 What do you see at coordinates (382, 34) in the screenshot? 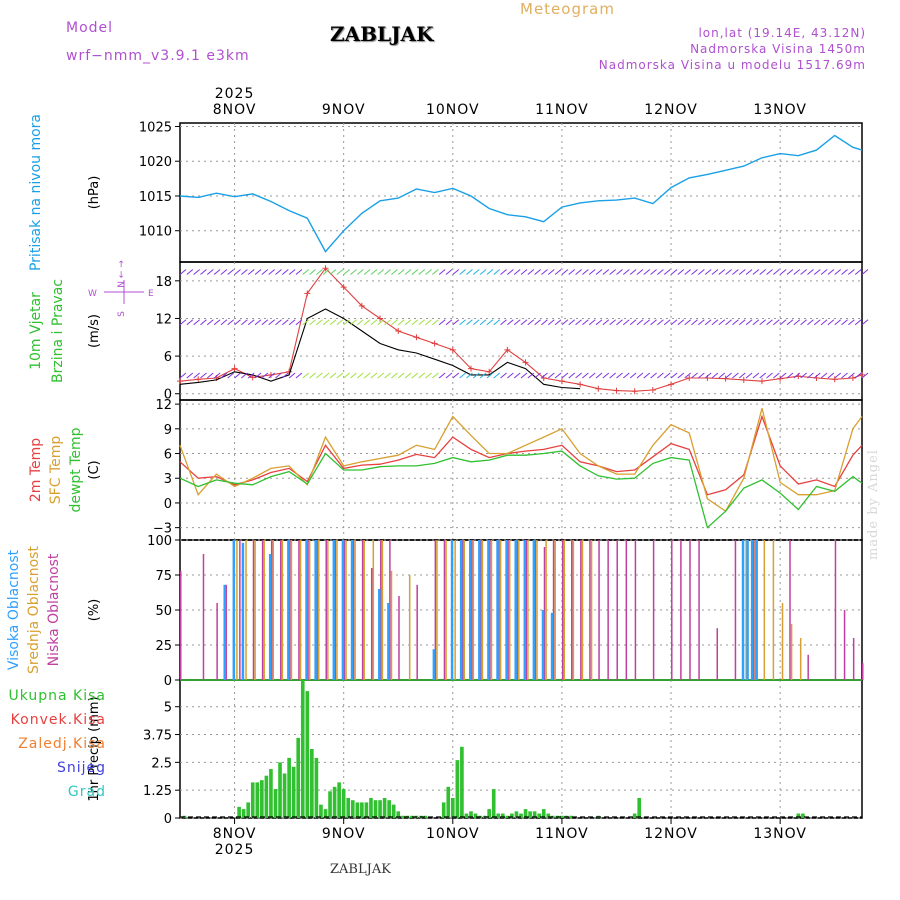
I see `page-title: ZABLJAK` at bounding box center [382, 34].